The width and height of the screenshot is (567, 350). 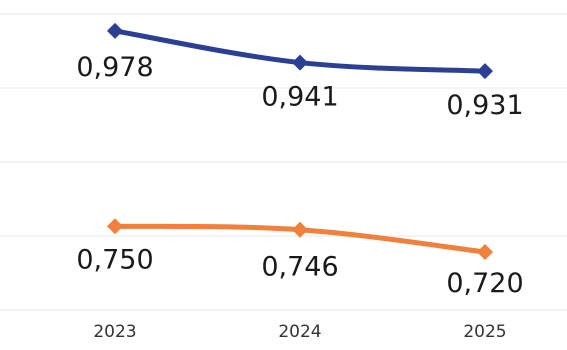 I want to click on x-tick-label-2024: 2024, so click(x=299, y=332).